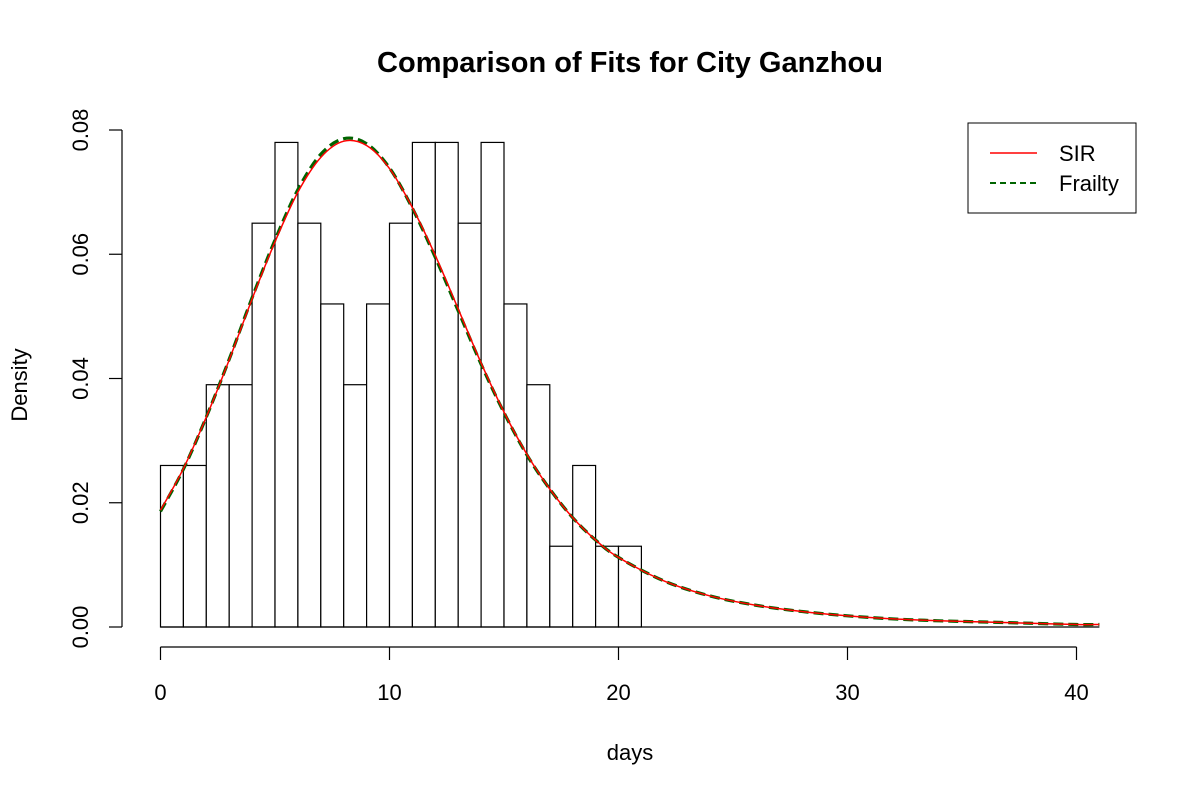  I want to click on x-axis: 0 10 20 30 40, so click(621, 675).